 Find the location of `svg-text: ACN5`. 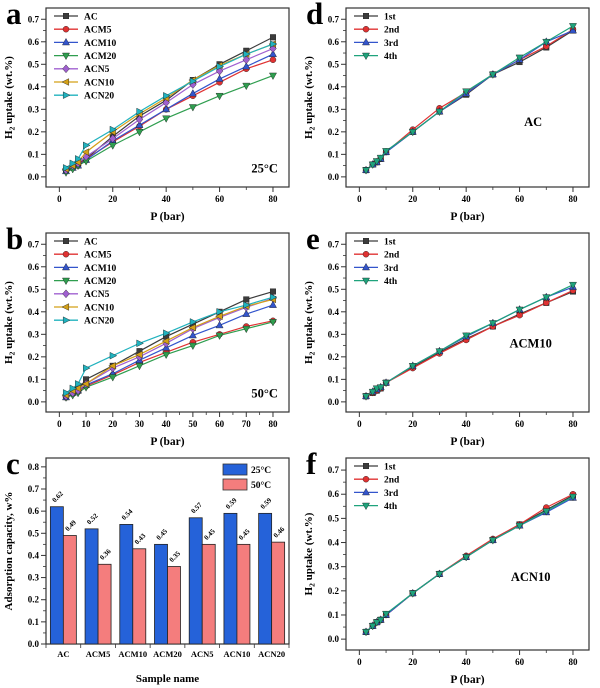

svg-text: ACN5 is located at coordinates (202, 654).